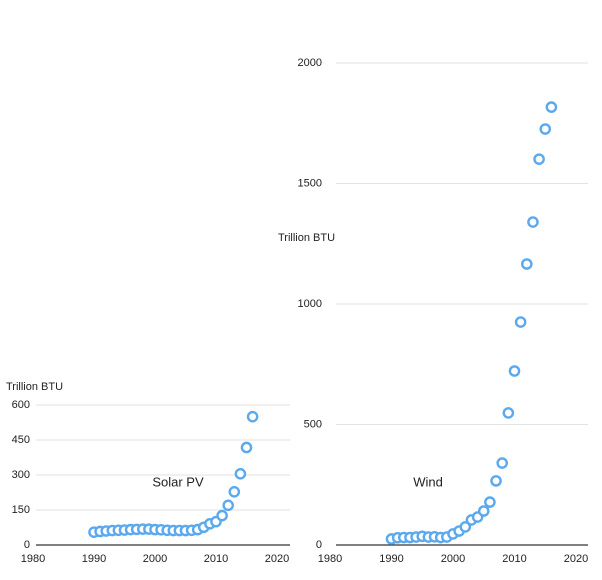 The height and width of the screenshot is (580, 602). I want to click on series-label: Solar PV, so click(178, 481).